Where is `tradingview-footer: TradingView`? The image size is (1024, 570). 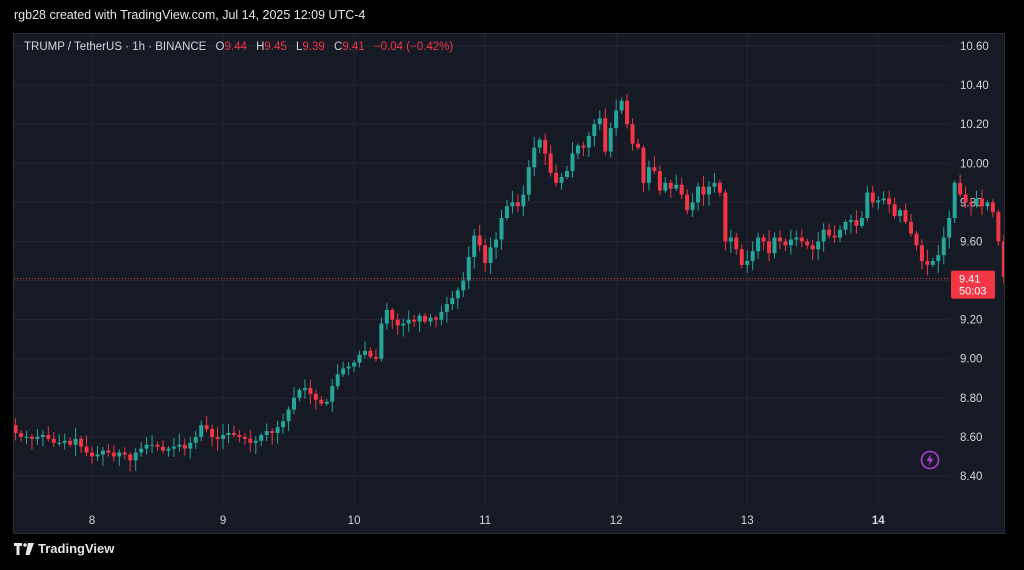
tradingview-footer: TradingView is located at coordinates (64, 548).